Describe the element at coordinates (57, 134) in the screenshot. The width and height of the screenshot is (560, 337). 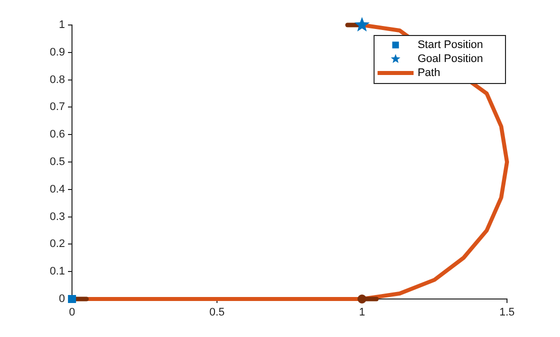
I see `y-tick-label: 0.6` at that location.